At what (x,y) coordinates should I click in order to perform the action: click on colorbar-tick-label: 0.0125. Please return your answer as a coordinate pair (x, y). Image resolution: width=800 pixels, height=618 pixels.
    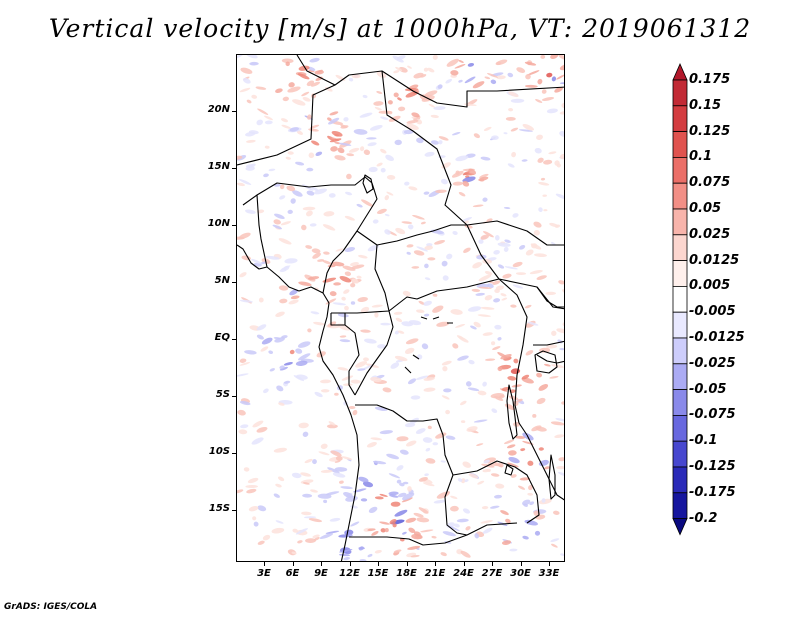
    Looking at the image, I should click on (714, 260).